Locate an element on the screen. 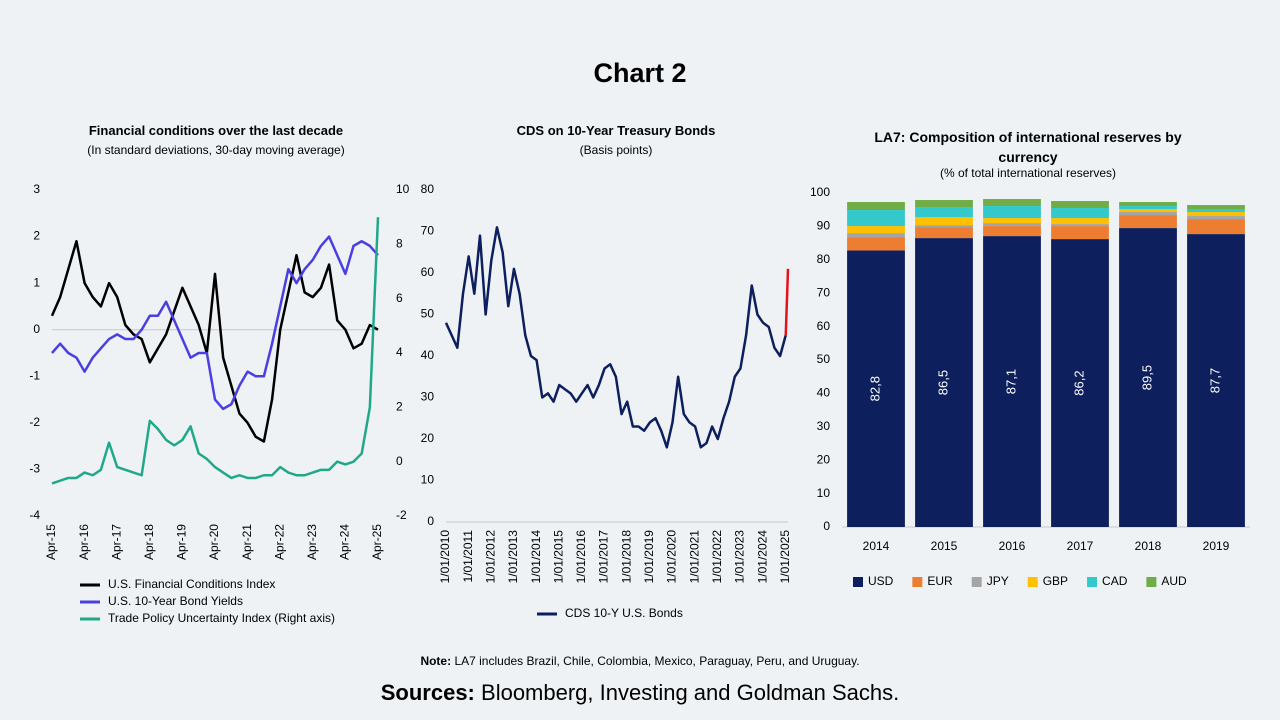 The image size is (1280, 720). legend-label: CDS 10-Y U.S. Bonds is located at coordinates (624, 613).